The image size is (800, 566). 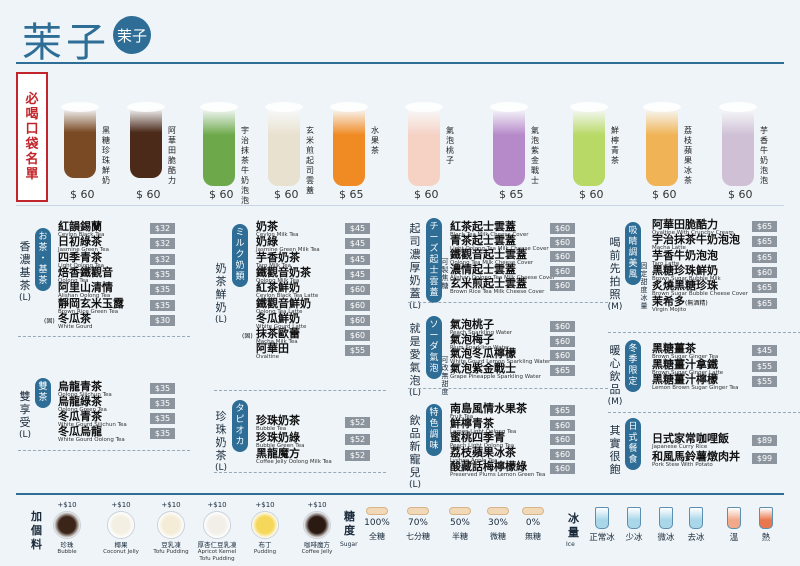 I want to click on ice-label-char: 量, so click(x=573, y=532).